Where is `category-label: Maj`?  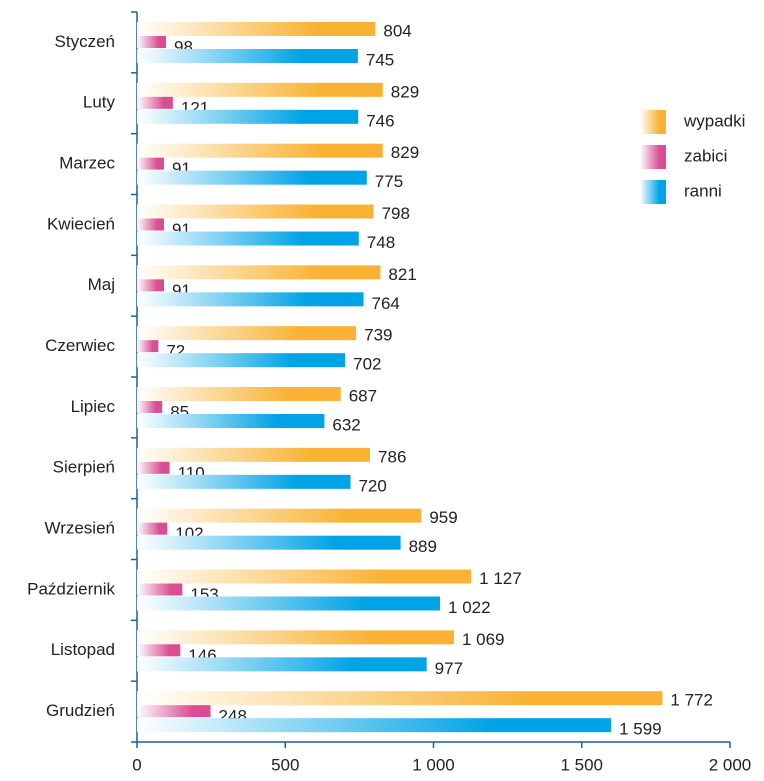
category-label: Maj is located at coordinates (101, 284).